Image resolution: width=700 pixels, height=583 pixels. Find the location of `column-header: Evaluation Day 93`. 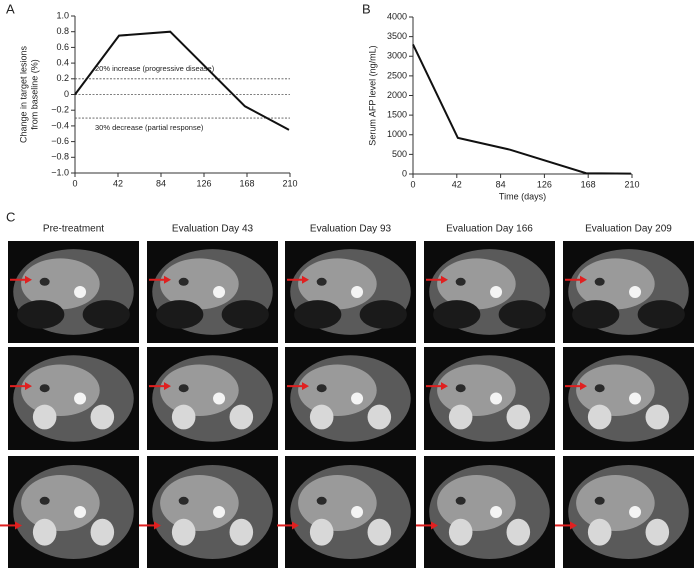

column-header: Evaluation Day 93 is located at coordinates (351, 229).